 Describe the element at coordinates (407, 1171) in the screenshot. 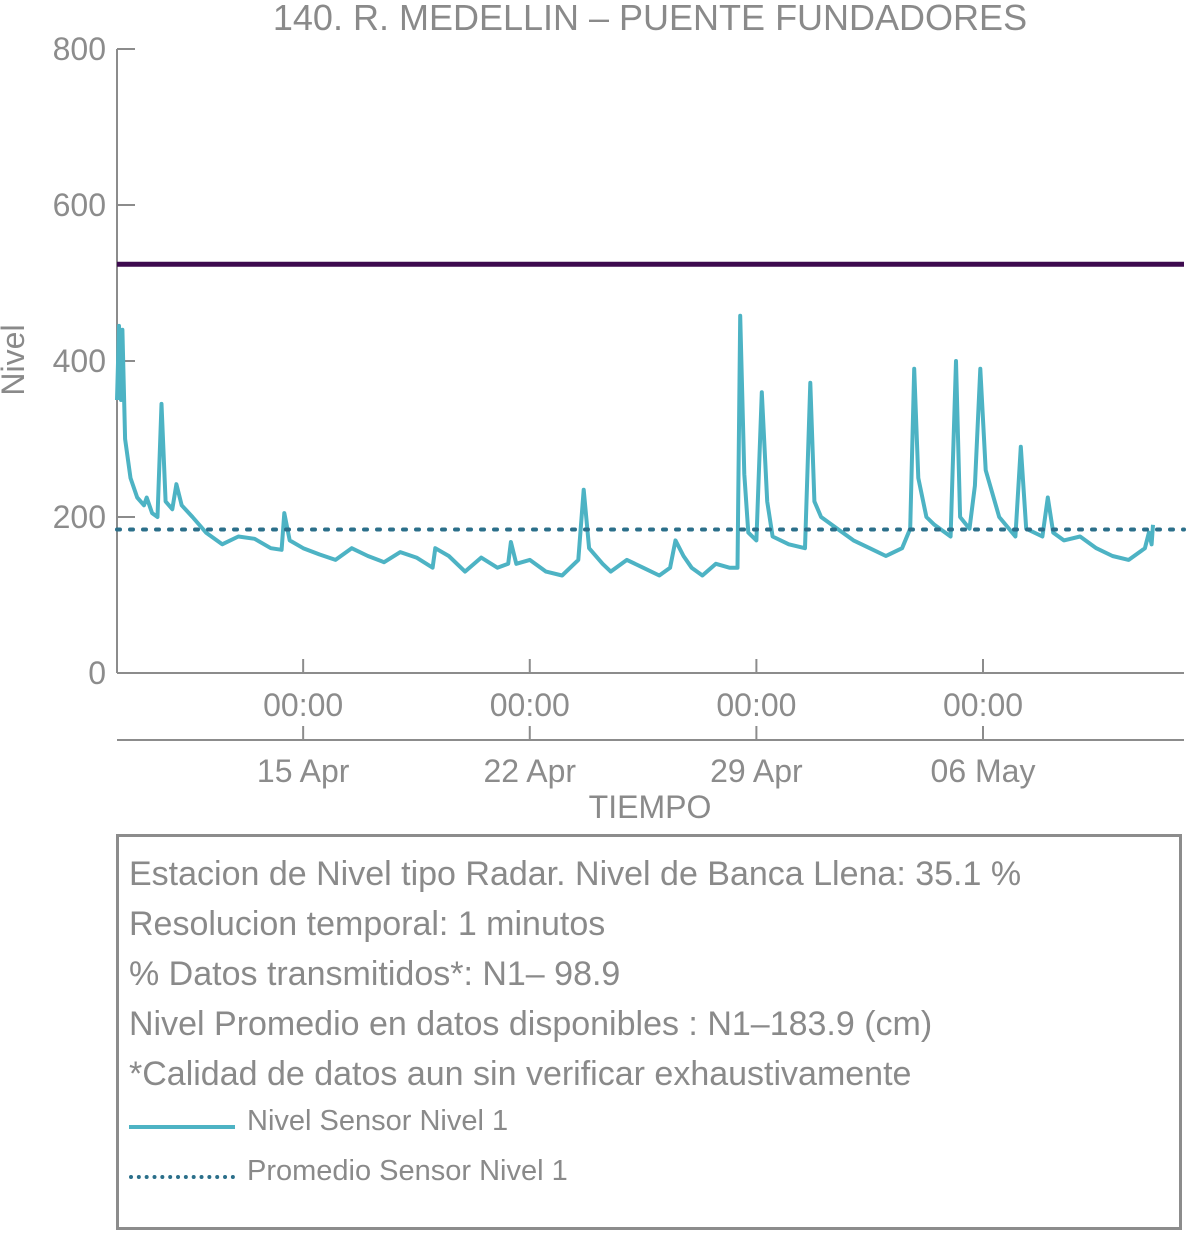

I see `legend-label-average: Promedio Sensor Nivel 1` at that location.